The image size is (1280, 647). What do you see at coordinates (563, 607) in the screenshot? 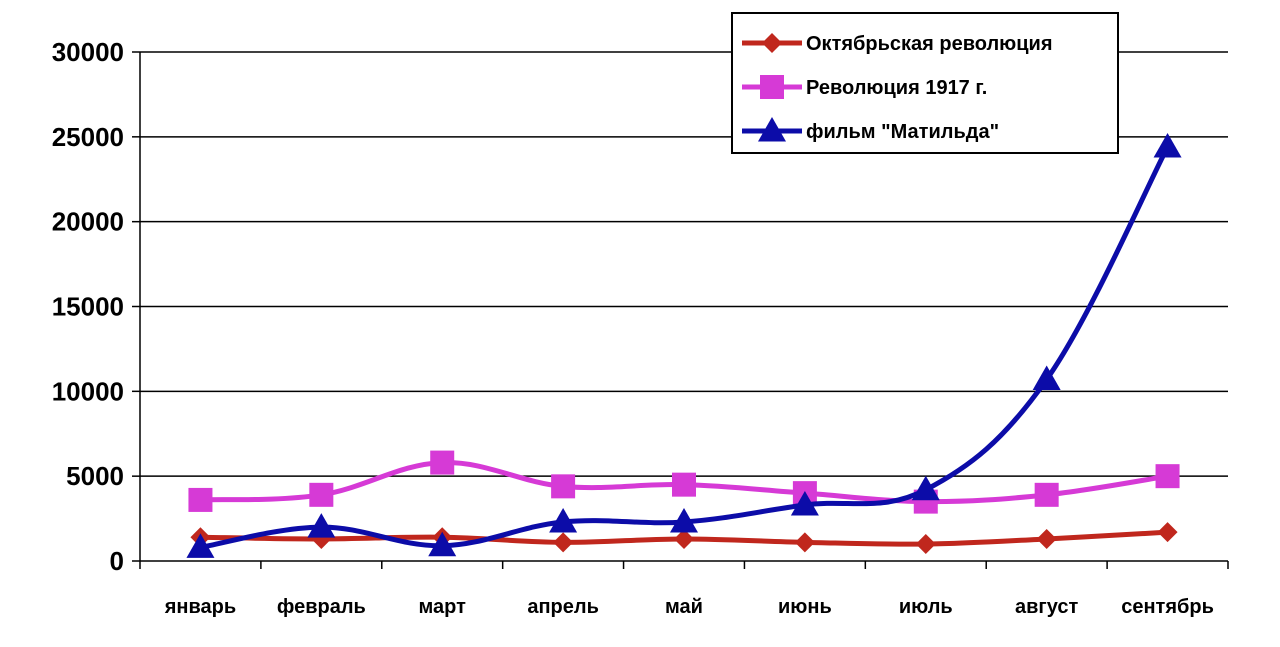
I see `x-tick-label: апрель` at bounding box center [563, 607].